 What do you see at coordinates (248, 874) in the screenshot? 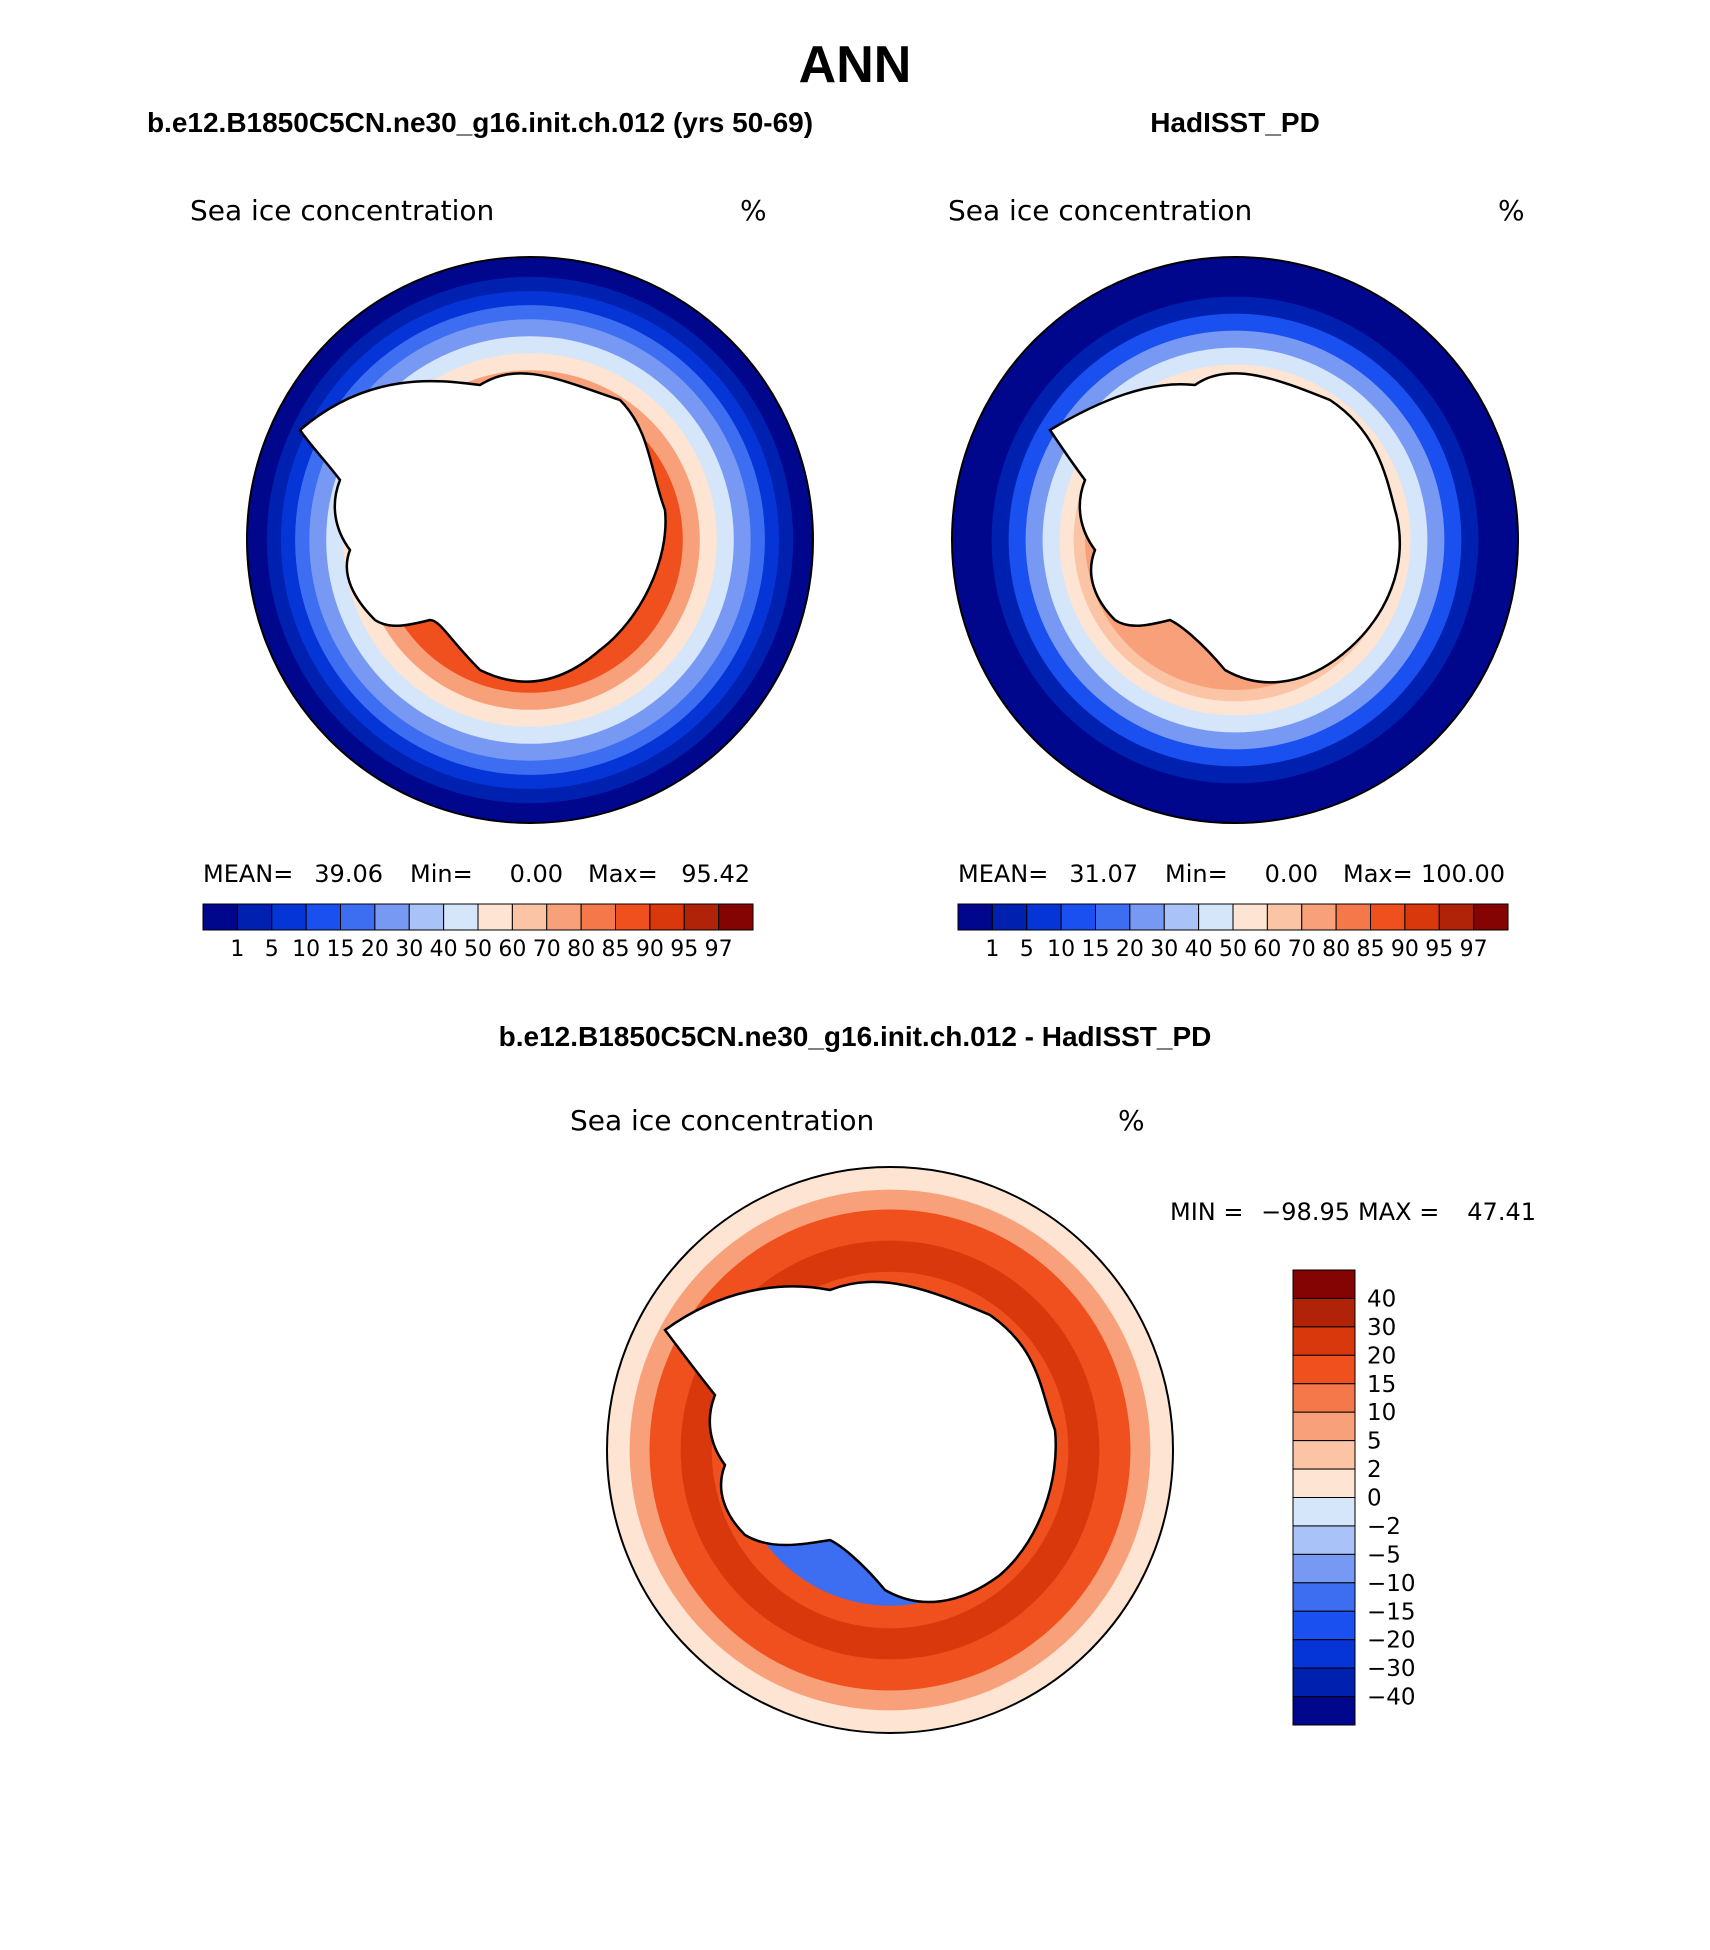
I see `panel-model-mean-label: MEAN=` at bounding box center [248, 874].